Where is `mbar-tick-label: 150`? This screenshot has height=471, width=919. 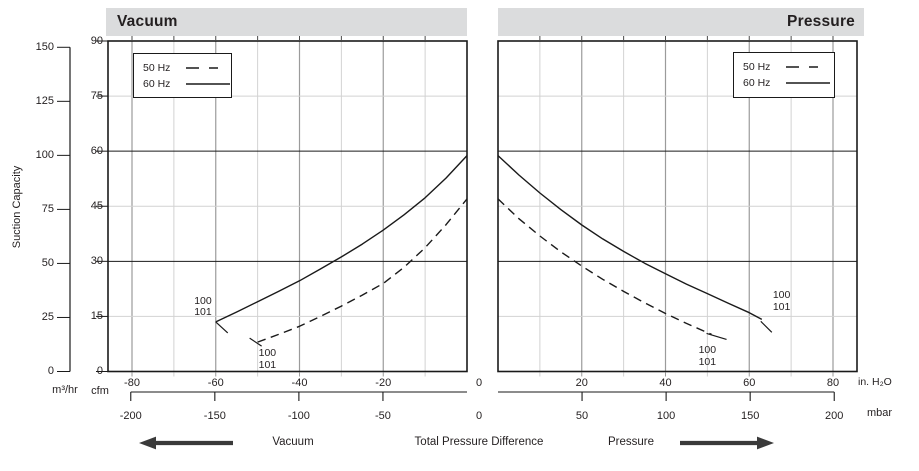
mbar-tick-label: 150 is located at coordinates (750, 415).